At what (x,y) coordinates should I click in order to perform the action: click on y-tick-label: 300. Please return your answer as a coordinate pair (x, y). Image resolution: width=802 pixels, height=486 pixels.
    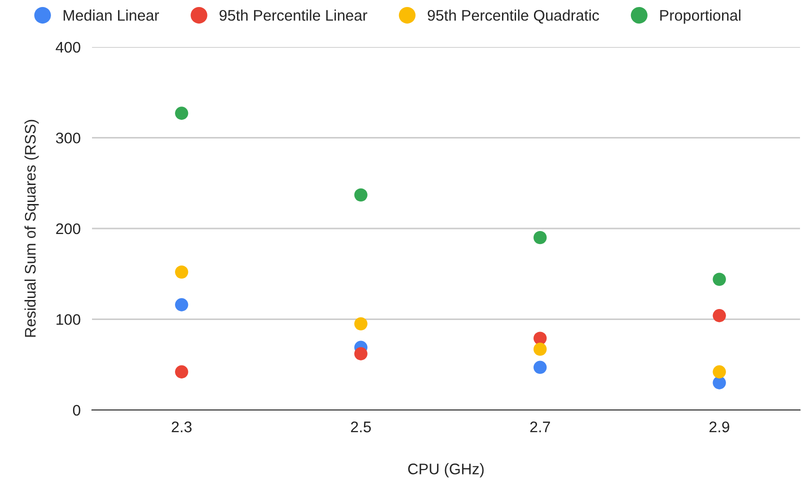
    Looking at the image, I should click on (68, 138).